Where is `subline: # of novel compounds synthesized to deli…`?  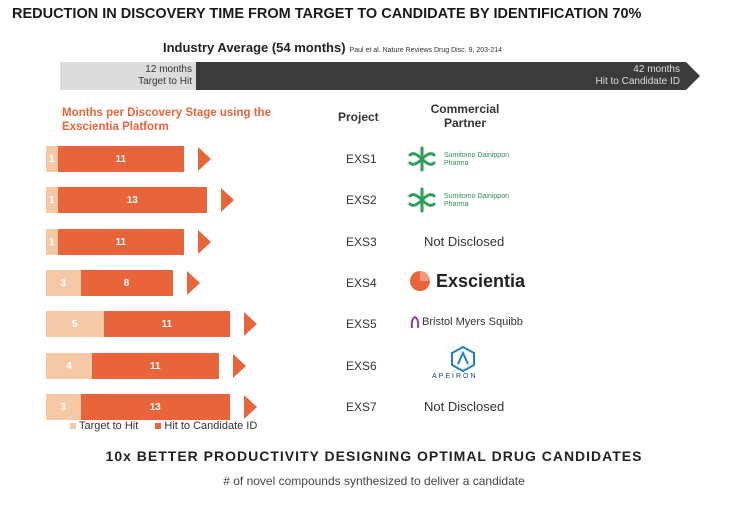 subline: # of novel compounds synthesized to deli… is located at coordinates (374, 481).